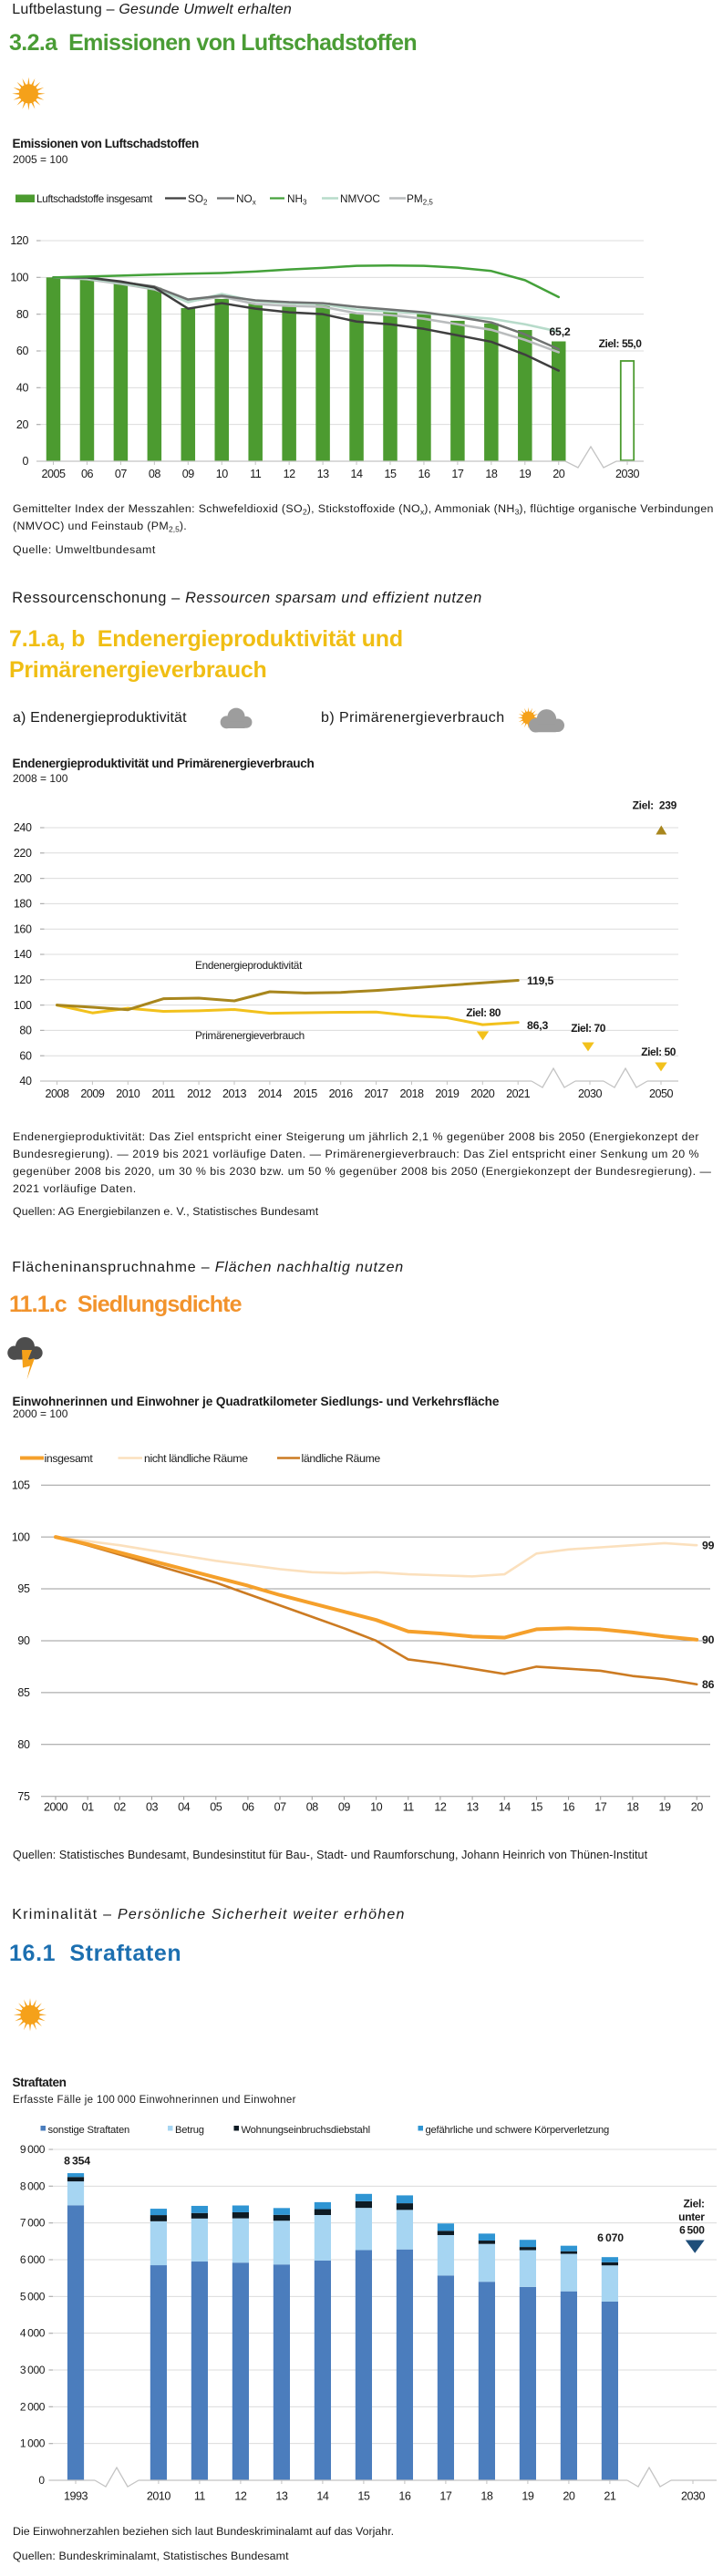 This screenshot has height=2576, width=723. Describe the element at coordinates (297, 199) in the screenshot. I see `svg-text: NH3` at that location.